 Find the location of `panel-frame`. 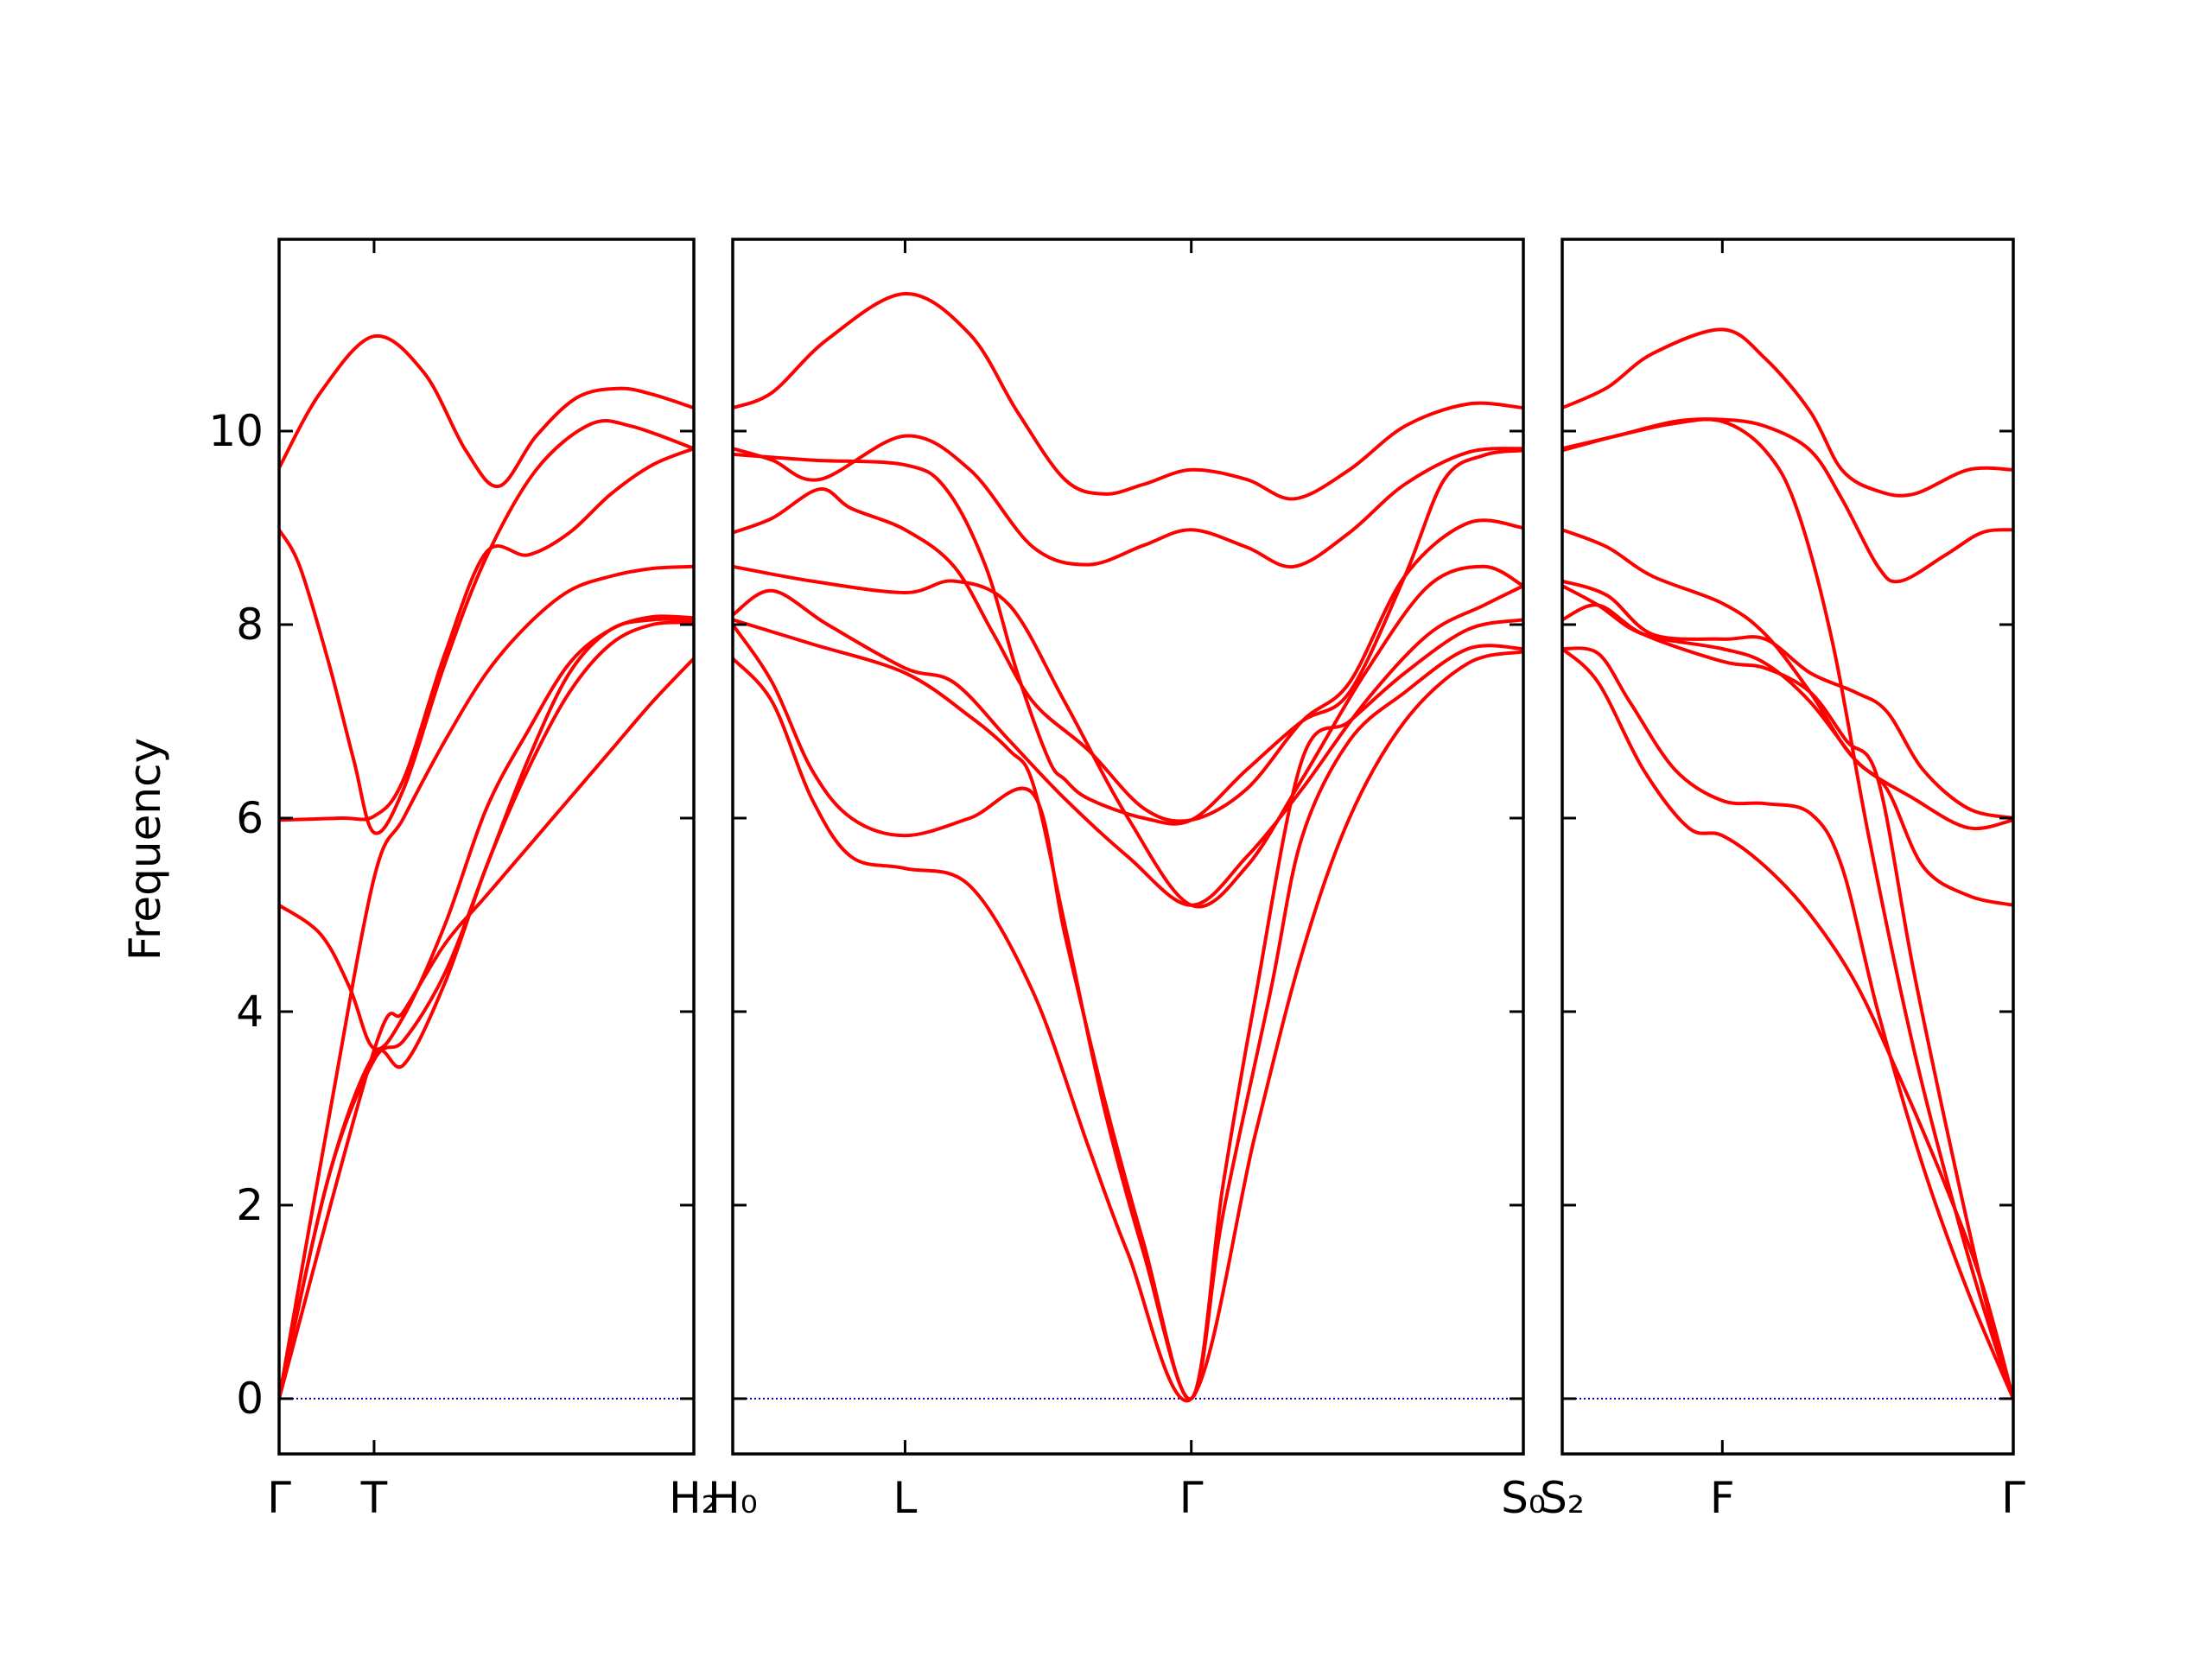

panel-frame is located at coordinates (486, 847).